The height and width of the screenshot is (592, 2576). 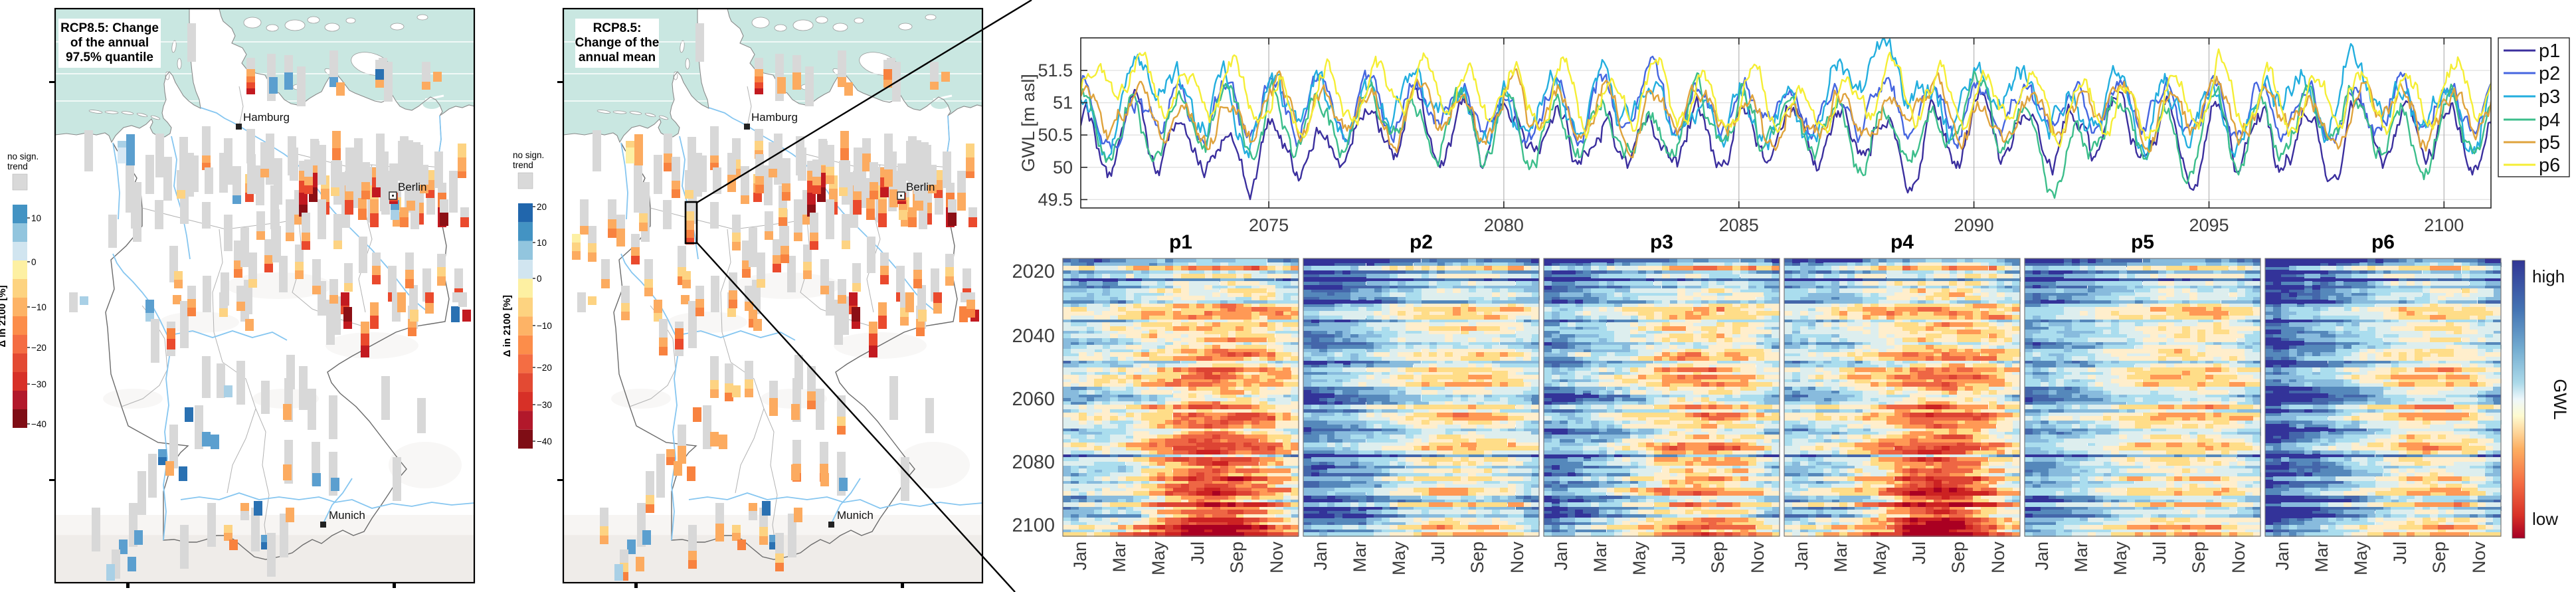 I want to click on svg-text: GWL [m asl], so click(x=1028, y=123).